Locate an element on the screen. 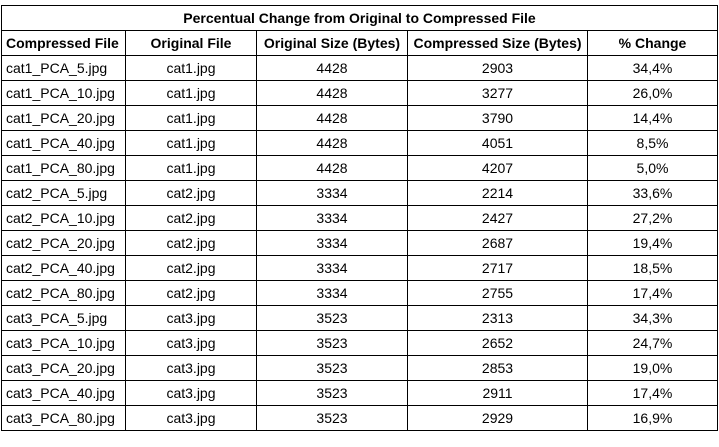  cell-percent-change: 27,2% is located at coordinates (652, 218).